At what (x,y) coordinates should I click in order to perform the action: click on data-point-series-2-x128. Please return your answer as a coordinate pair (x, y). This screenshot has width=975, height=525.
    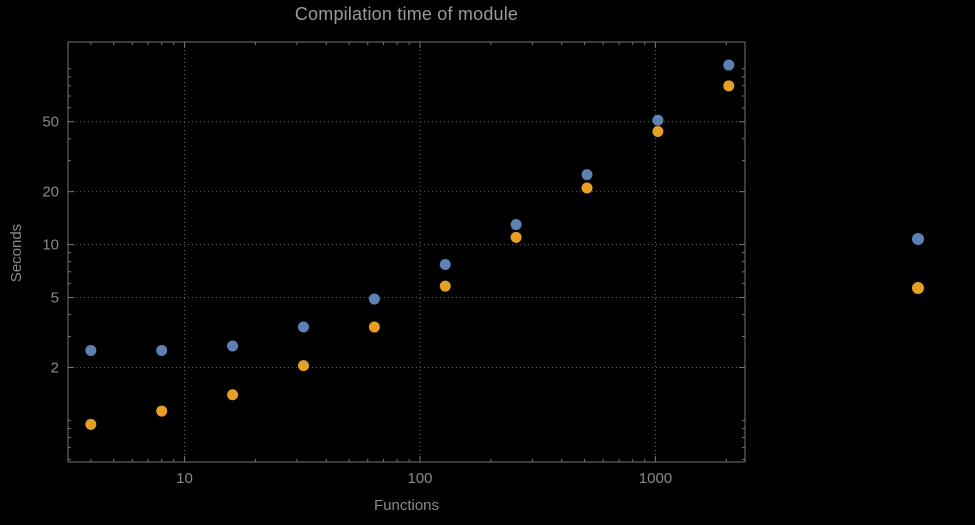
    Looking at the image, I should click on (445, 286).